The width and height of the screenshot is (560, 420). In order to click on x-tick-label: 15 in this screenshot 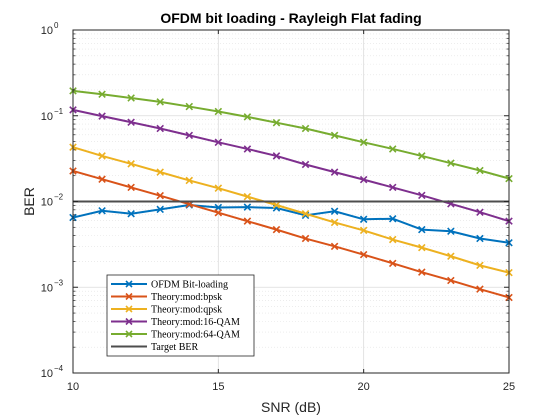, I will do `click(218, 387)`.